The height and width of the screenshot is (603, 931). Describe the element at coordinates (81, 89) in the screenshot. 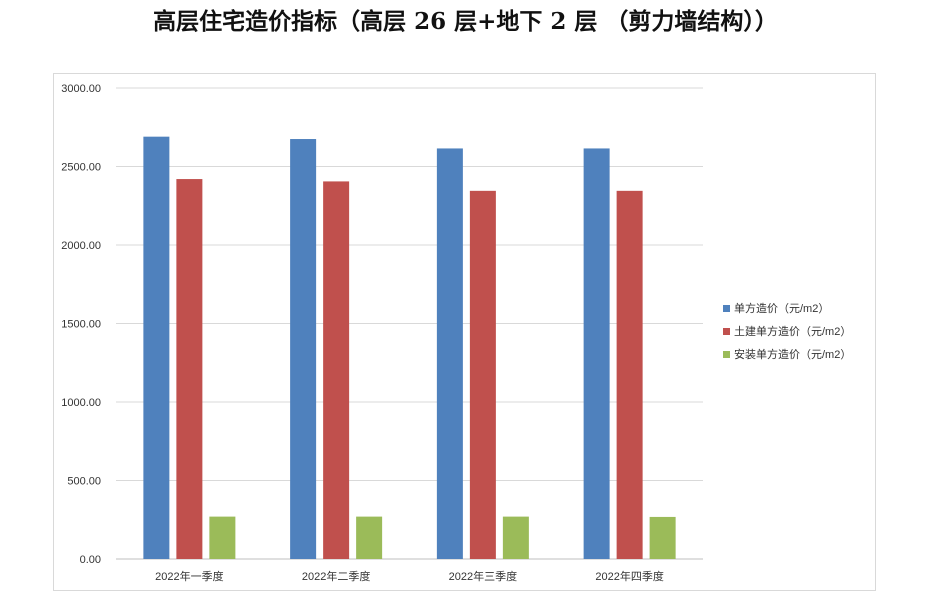

I see `y-tick-label: 3000.00` at that location.